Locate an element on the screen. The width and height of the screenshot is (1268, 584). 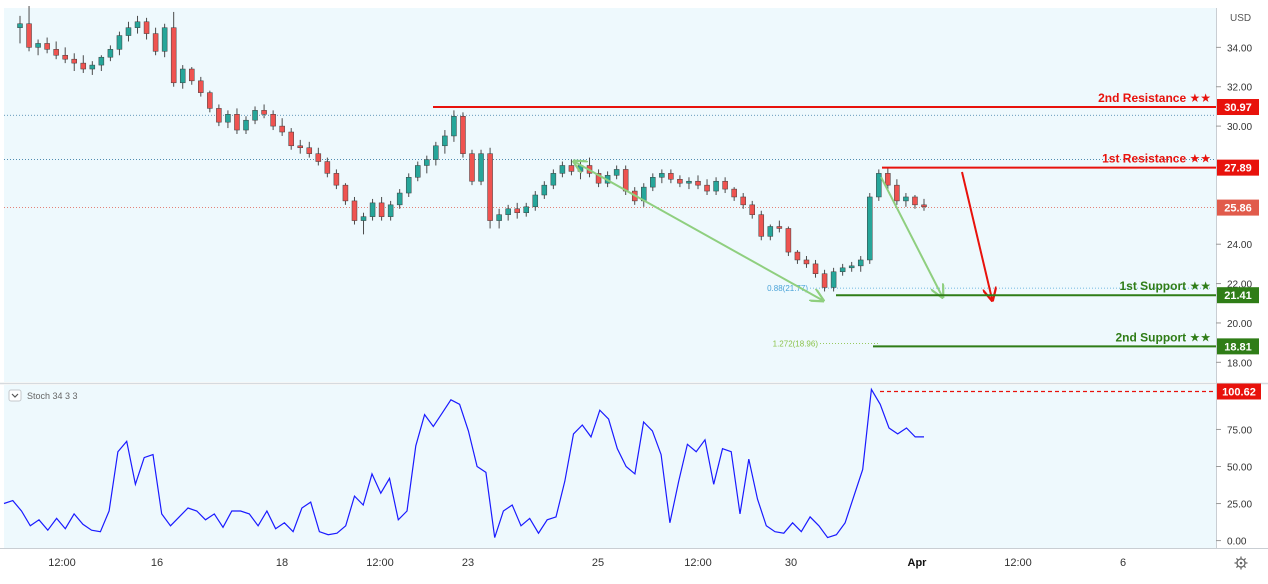
level-1: 2nd Resistance ★★ 30.97 is located at coordinates (846, 103).